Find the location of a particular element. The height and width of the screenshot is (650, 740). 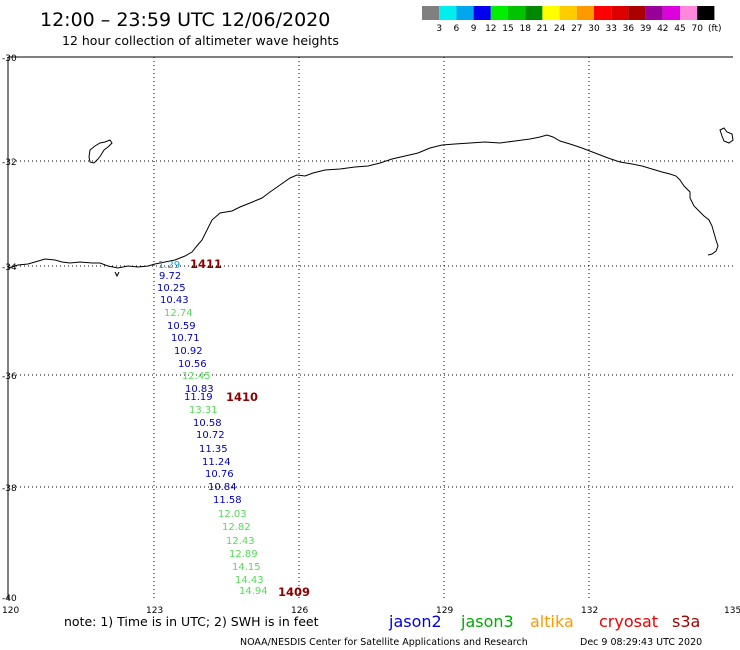

map-title: 12:00 – 23:59 UTC 12/06/2020 is located at coordinates (185, 20).